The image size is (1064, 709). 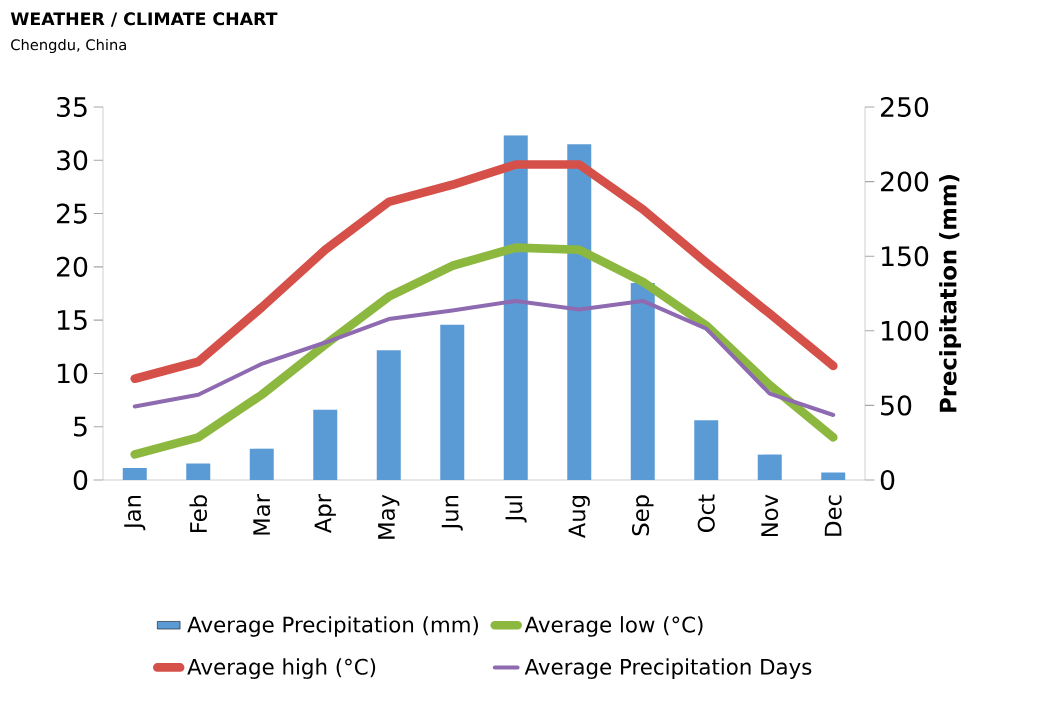 I want to click on legend-label: Average high (°C), so click(x=281, y=668).